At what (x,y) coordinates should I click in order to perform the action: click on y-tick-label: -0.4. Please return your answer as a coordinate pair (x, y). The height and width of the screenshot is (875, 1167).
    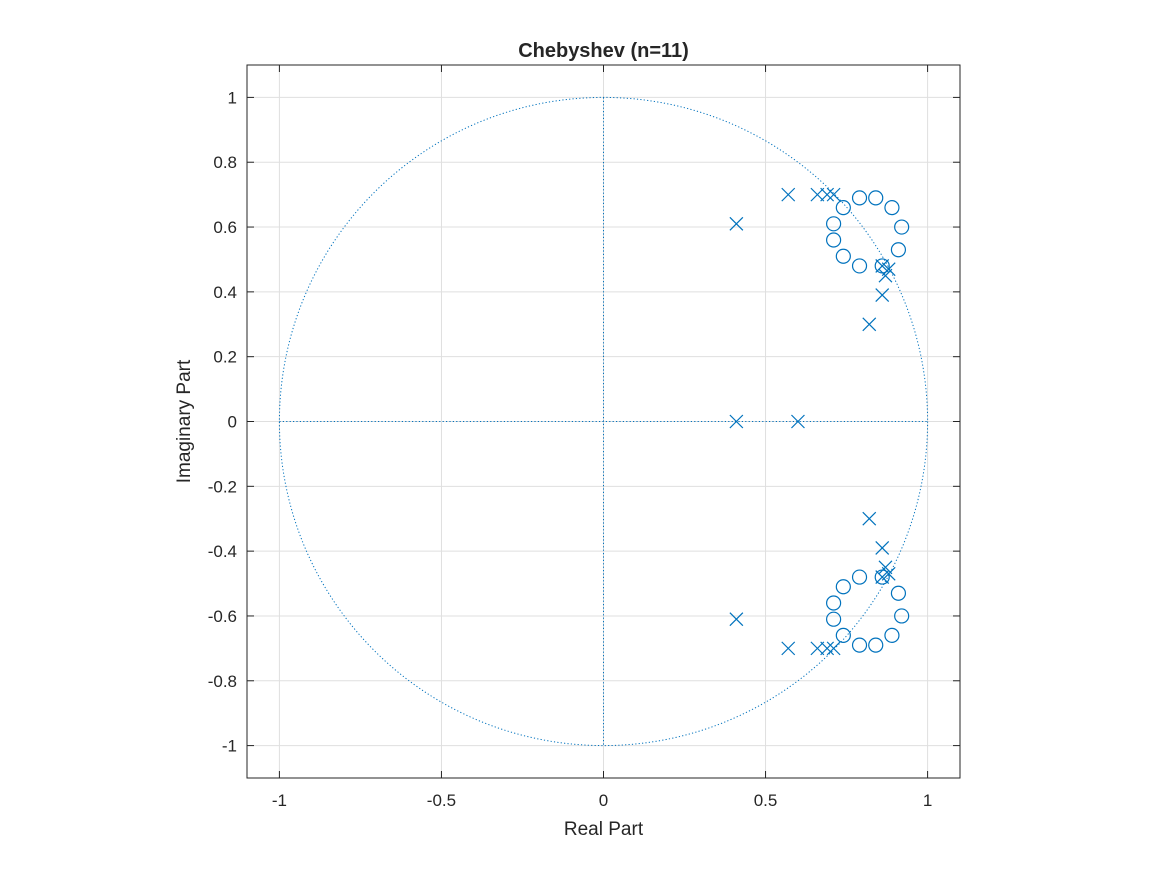
    Looking at the image, I should click on (222, 551).